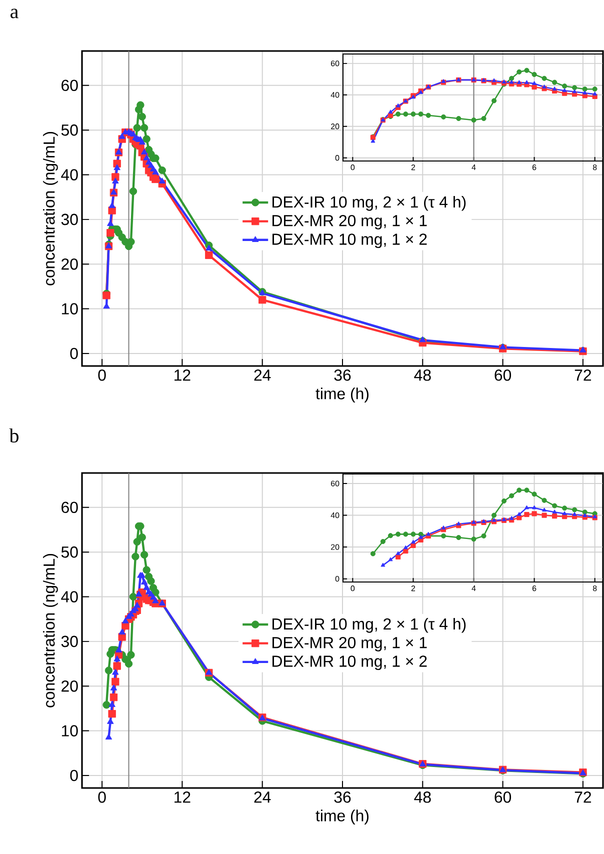  I want to click on chart-title: b, so click(13, 435).